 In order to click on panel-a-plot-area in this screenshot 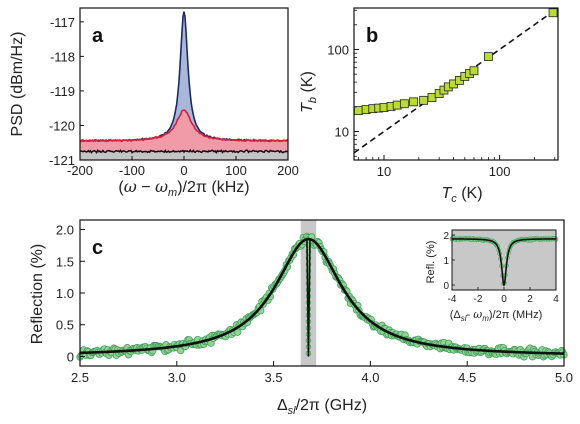, I will do `click(184, 86)`.